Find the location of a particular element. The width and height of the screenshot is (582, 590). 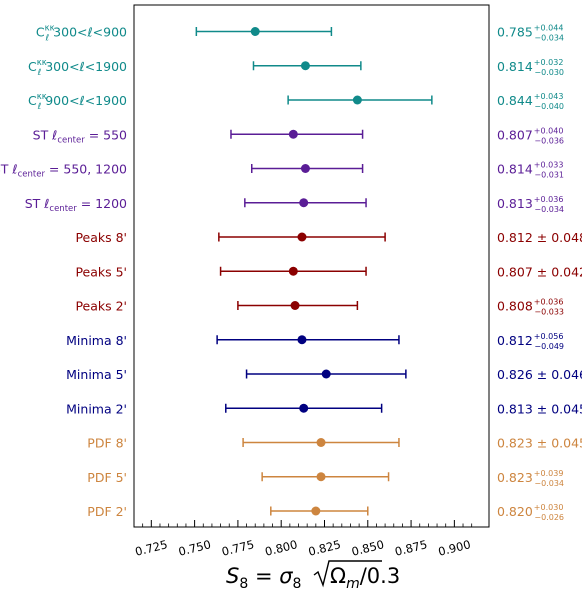

row-label-main: PDF 5' is located at coordinates (107, 477).